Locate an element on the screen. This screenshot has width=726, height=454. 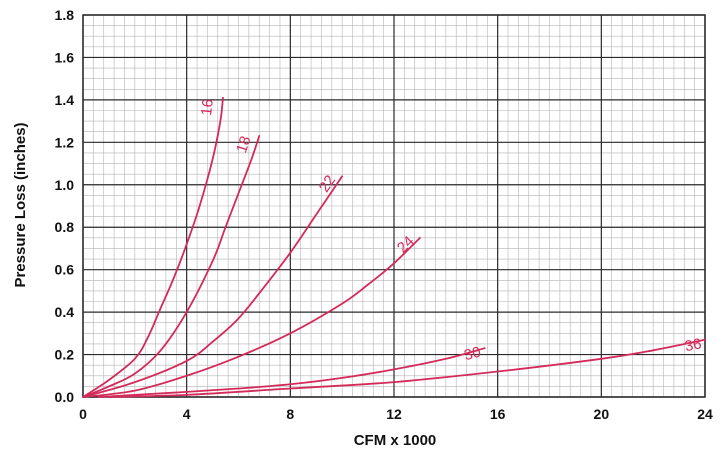
y-tick-label: 0.0 is located at coordinates (65, 397).